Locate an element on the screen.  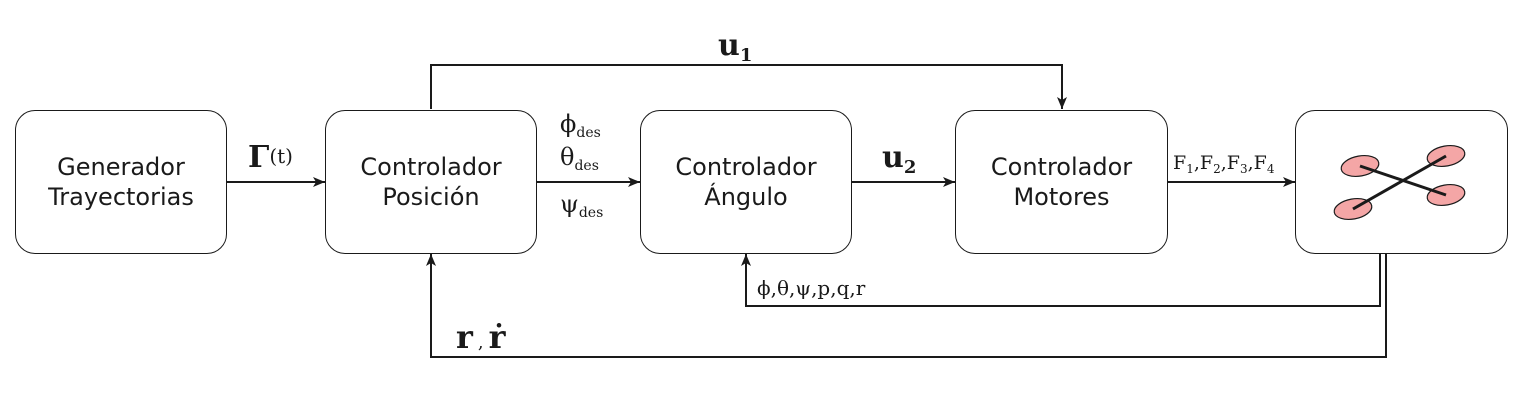
angle-controller-label-line1: Controlador is located at coordinates (746, 167).